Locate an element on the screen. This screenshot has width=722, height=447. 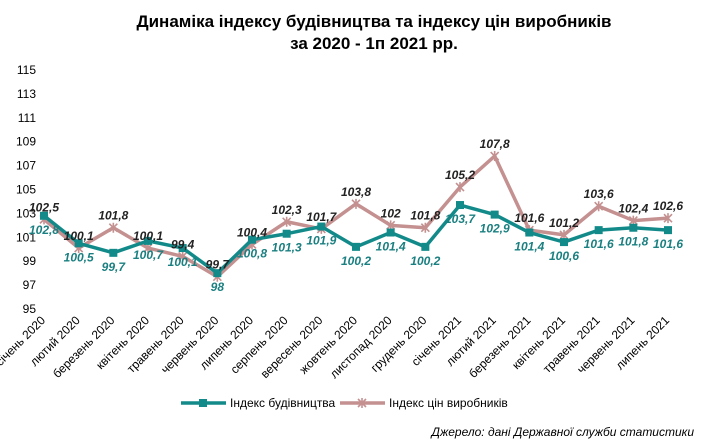
data-label-construction: 101,8 is located at coordinates (633, 242).